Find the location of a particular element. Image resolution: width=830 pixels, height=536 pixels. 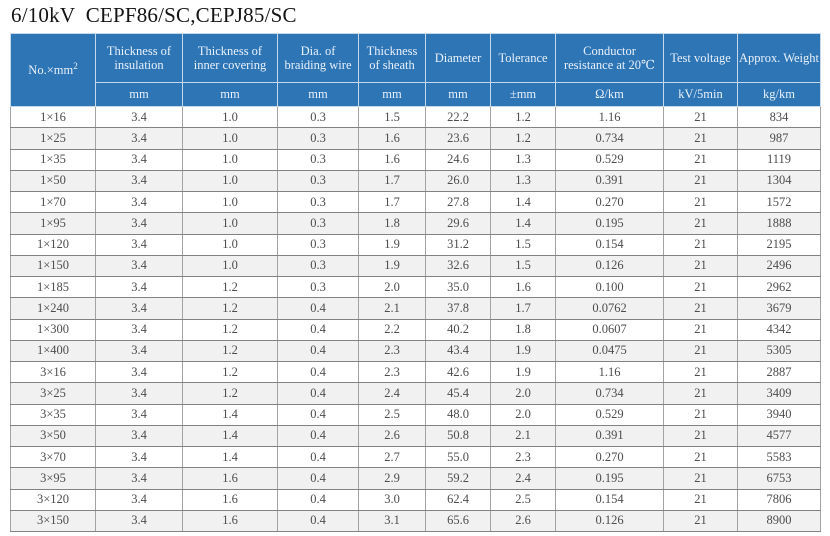

value-cell: 3409 is located at coordinates (779, 393).